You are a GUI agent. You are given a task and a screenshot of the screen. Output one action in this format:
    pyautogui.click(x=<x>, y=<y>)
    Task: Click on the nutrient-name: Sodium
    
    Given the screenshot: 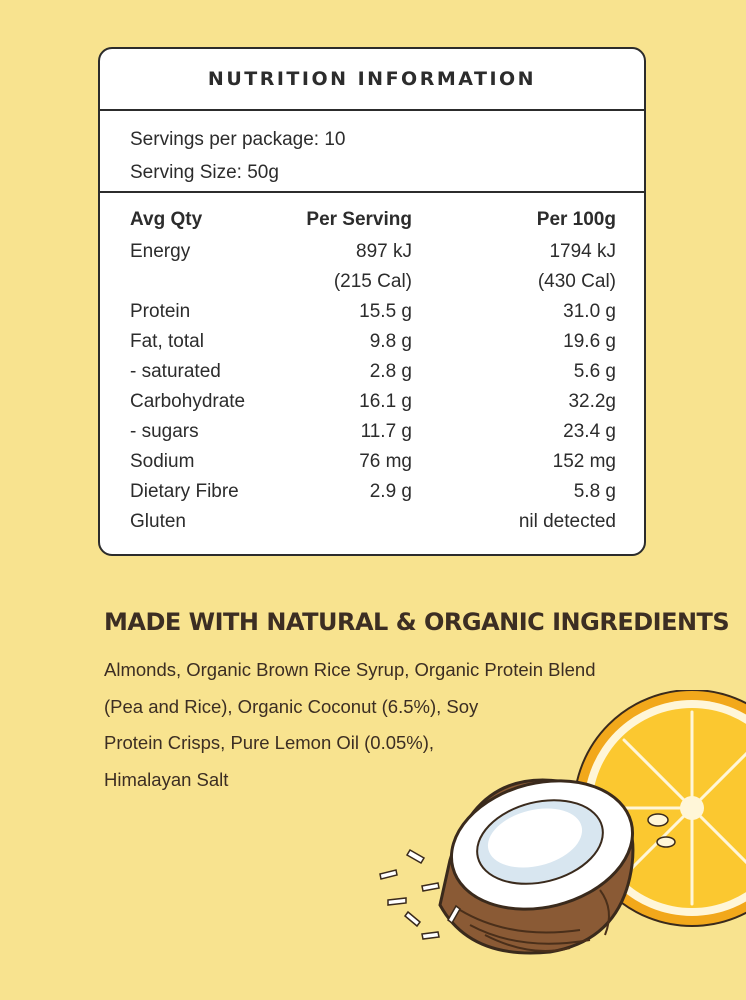 What is the action you would take?
    pyautogui.click(x=162, y=461)
    